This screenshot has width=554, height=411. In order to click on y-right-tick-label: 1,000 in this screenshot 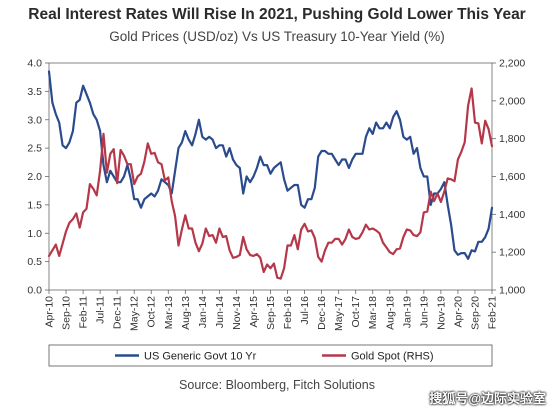, I will do `click(512, 291)`.